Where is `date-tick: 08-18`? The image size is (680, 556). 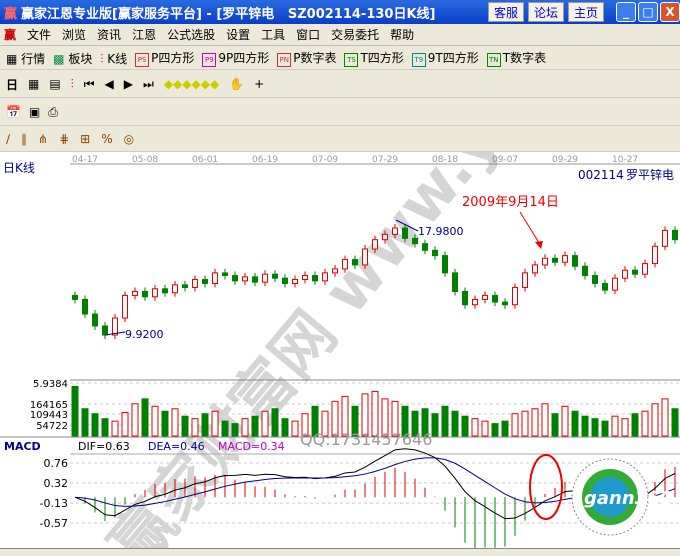
date-tick: 08-18 is located at coordinates (445, 160).